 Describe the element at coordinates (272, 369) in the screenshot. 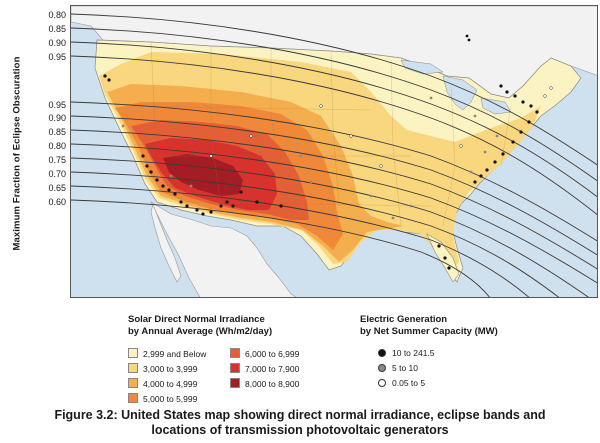

I see `legend-label: 7,000 to 7,900` at that location.